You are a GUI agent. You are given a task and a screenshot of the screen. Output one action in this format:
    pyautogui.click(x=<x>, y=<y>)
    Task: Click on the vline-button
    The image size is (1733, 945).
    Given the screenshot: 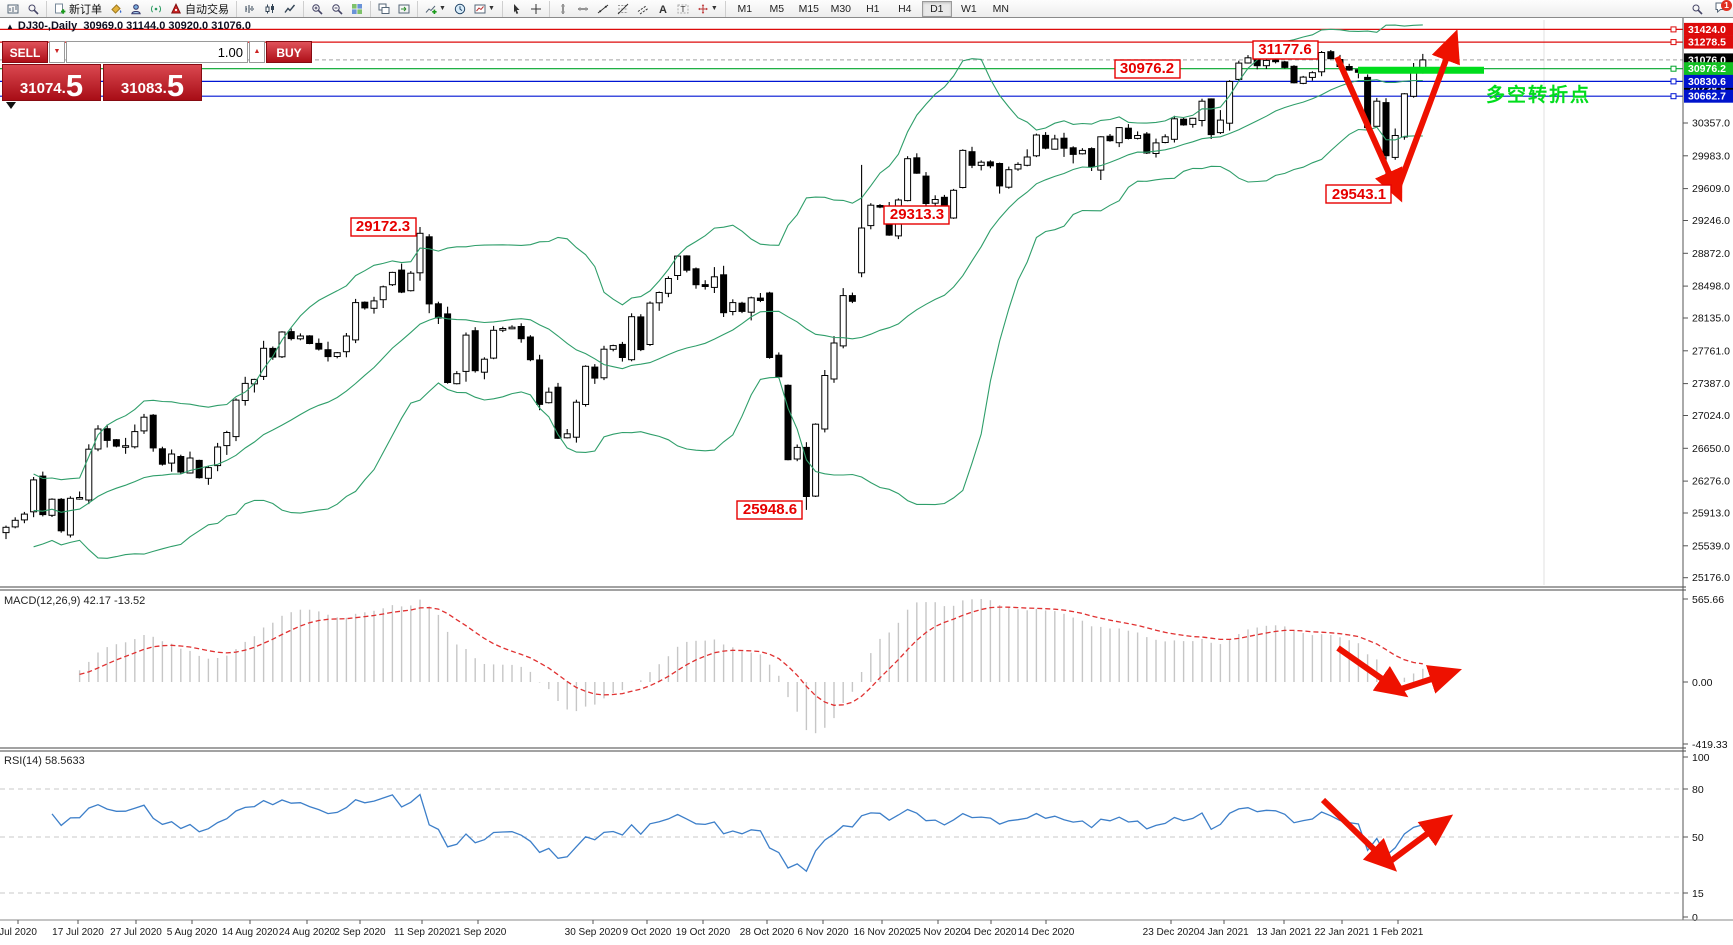 What is the action you would take?
    pyautogui.click(x=563, y=8)
    